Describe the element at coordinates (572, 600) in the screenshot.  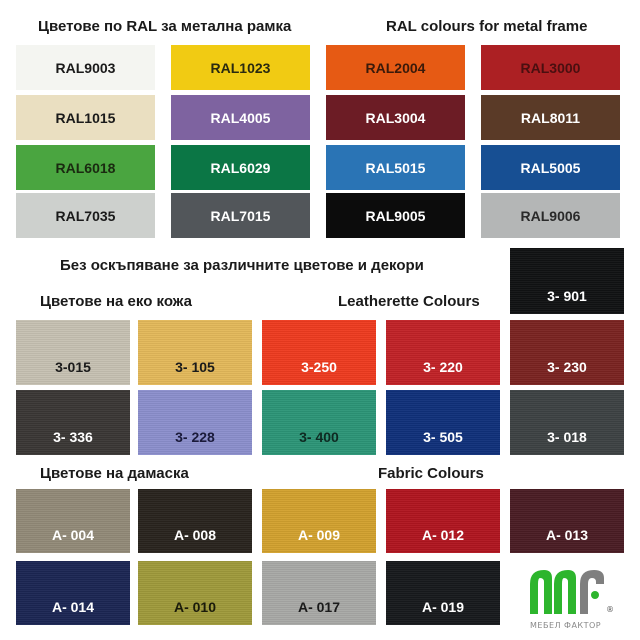
I see `logo-mark-icon: ® МЕБЕЛ ФАКТОР` at that location.